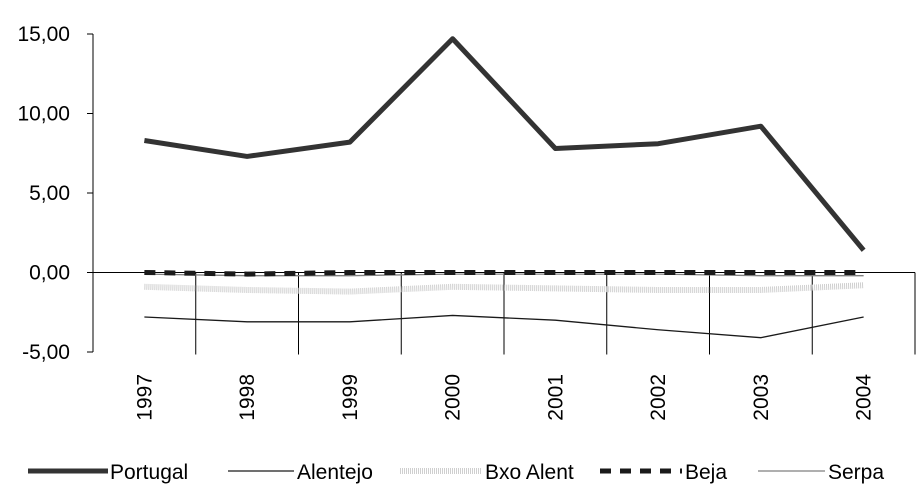 The image size is (916, 488). Describe the element at coordinates (43, 114) in the screenshot. I see `y-tick-label: 10,00` at that location.